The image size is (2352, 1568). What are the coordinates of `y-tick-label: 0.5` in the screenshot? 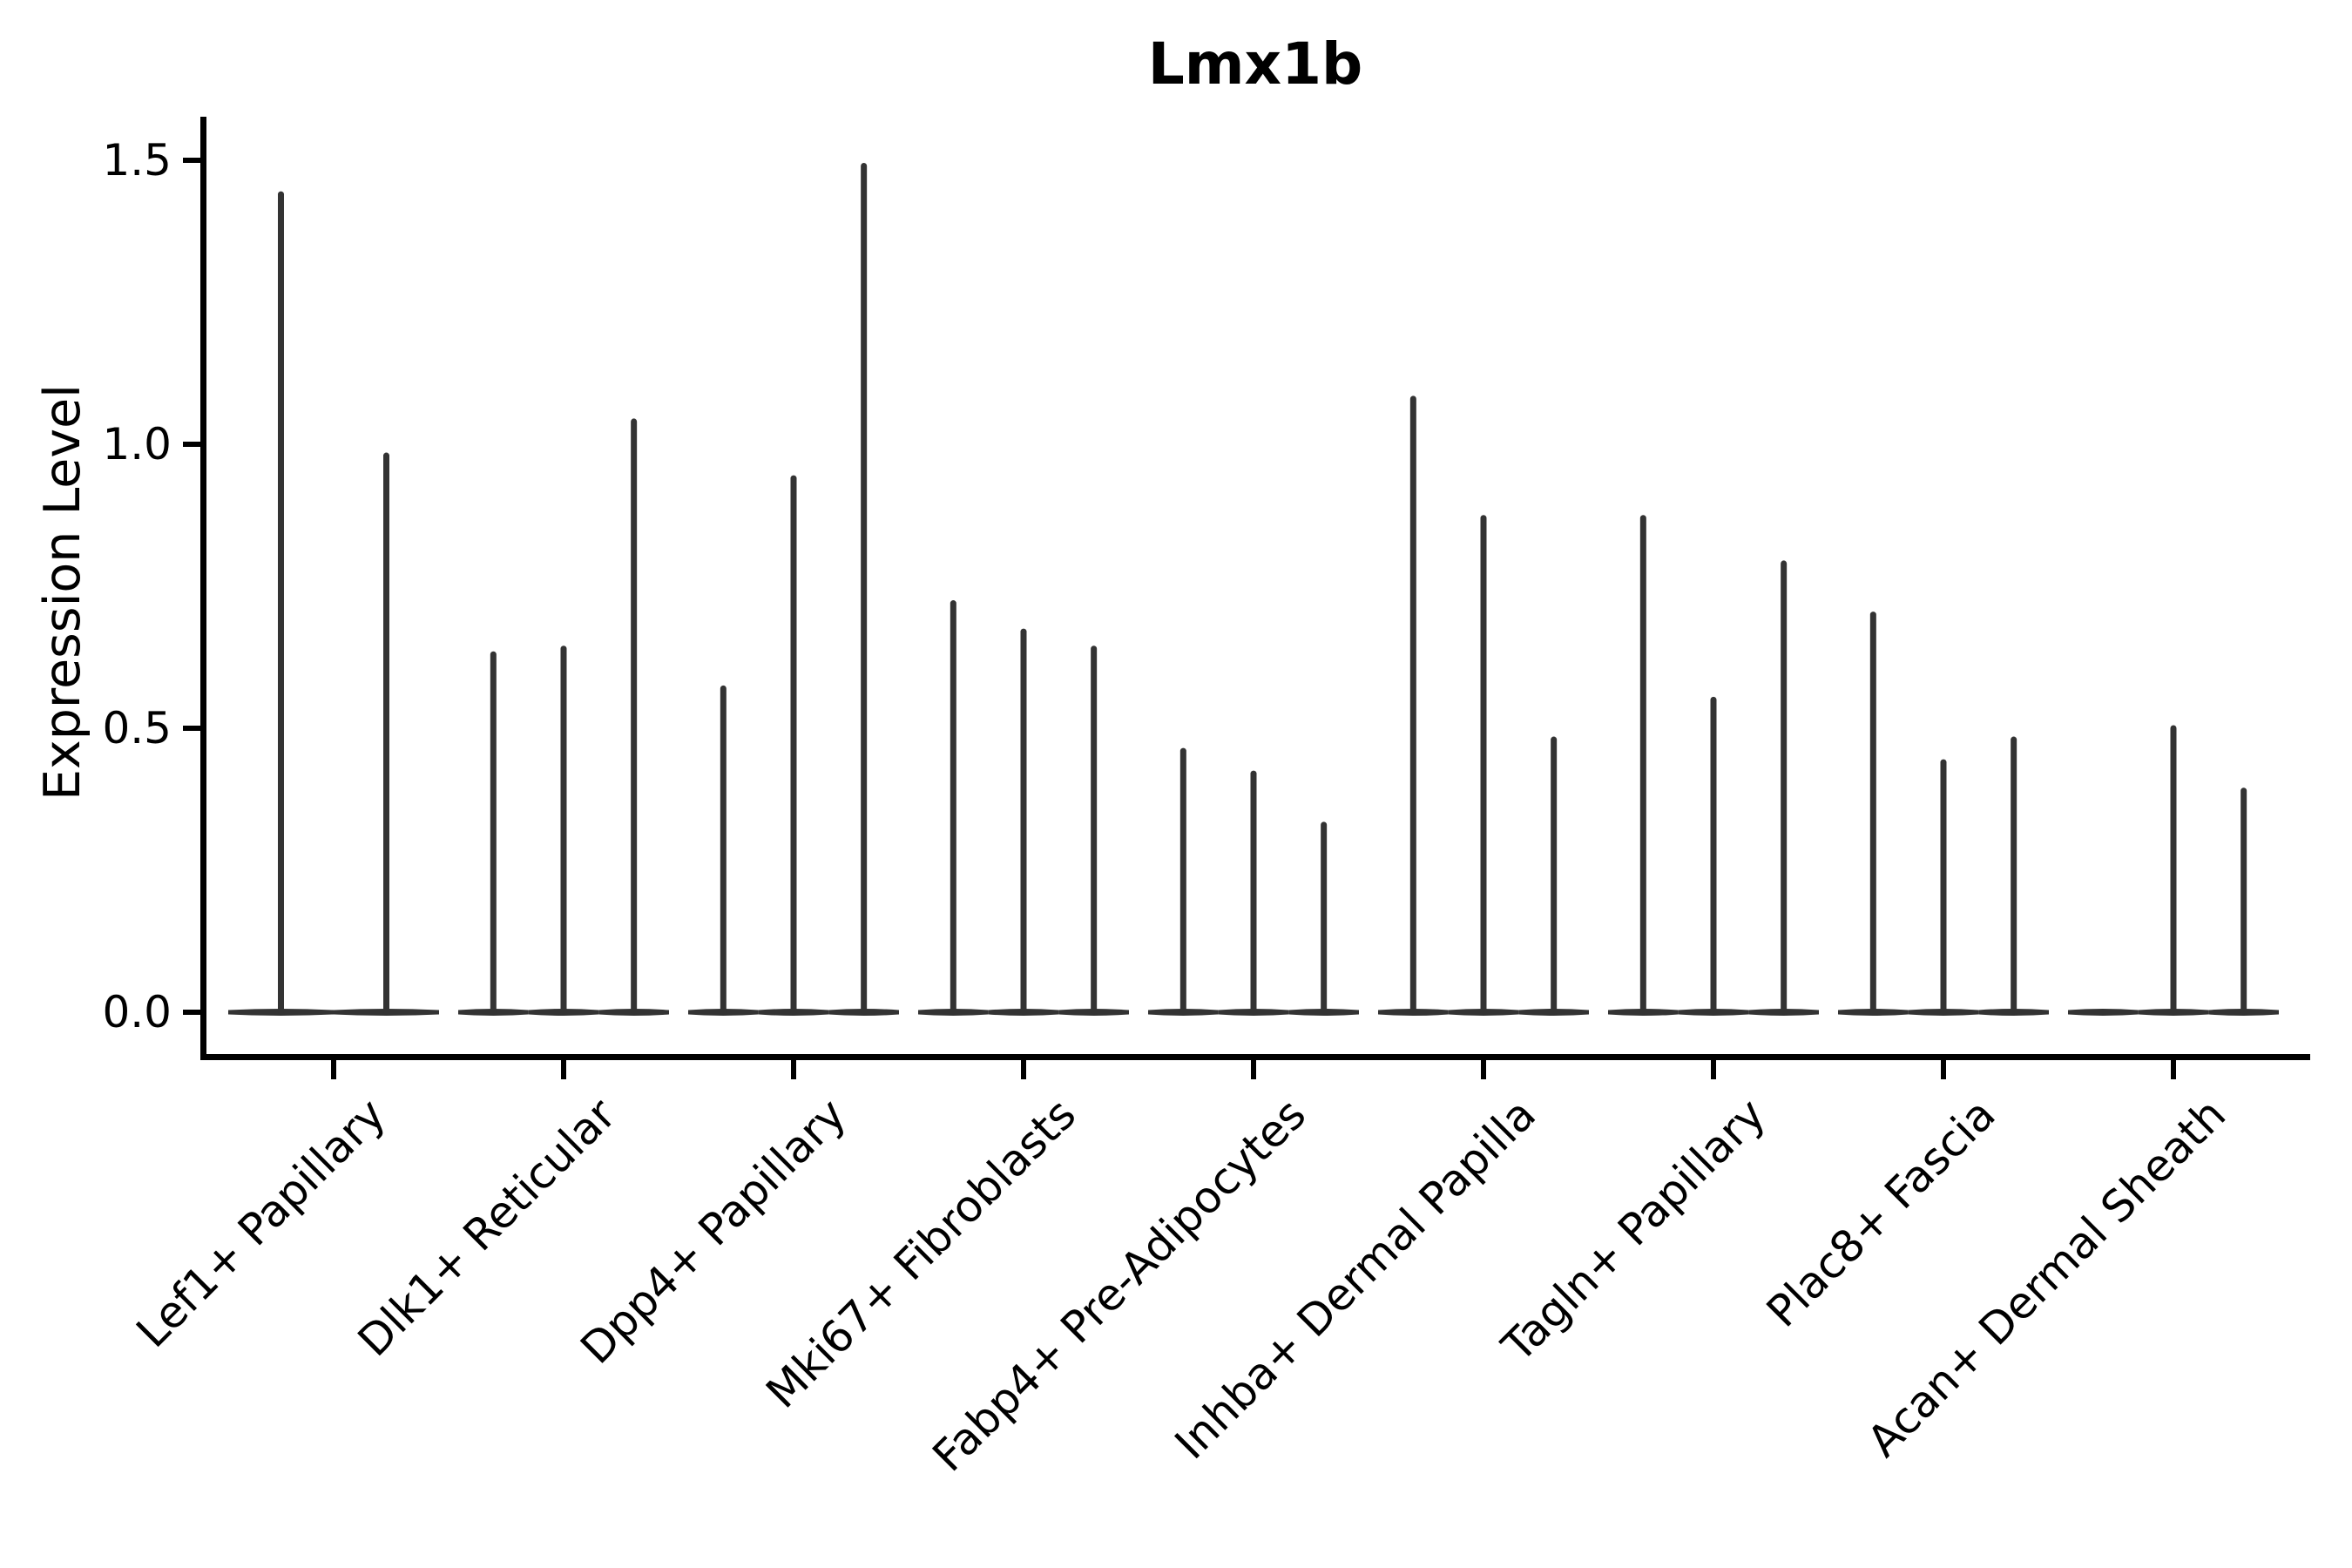 It's located at (137, 728).